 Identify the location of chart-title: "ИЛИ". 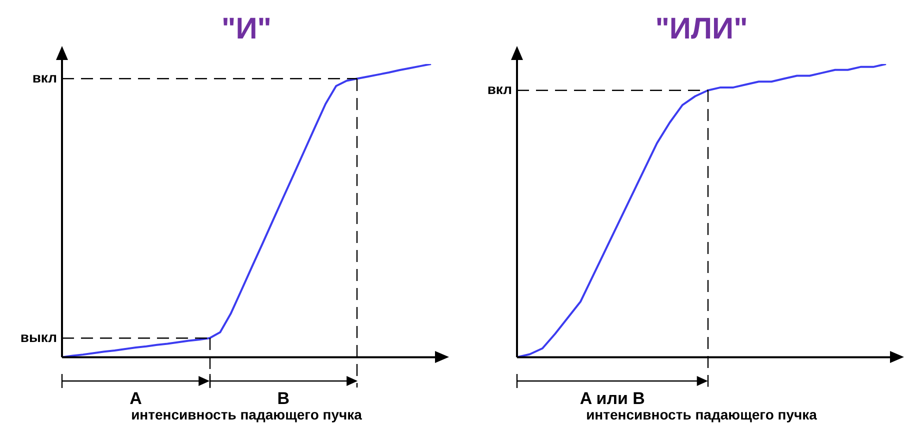
(701, 29).